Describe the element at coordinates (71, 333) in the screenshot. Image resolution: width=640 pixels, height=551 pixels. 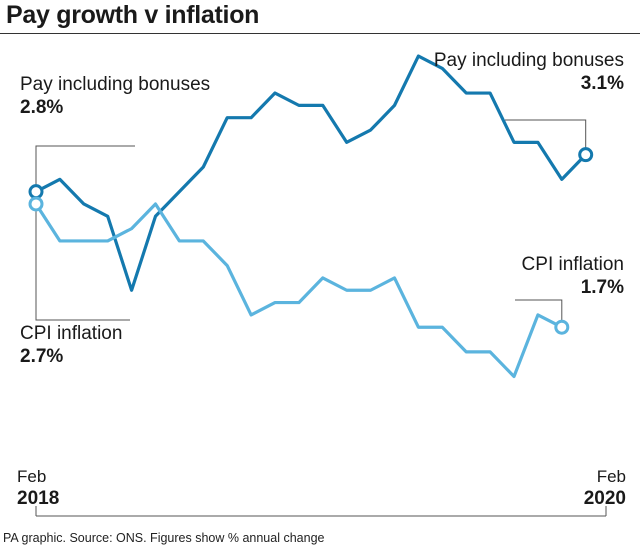
I see `cpi-start-name: CPI inflation` at that location.